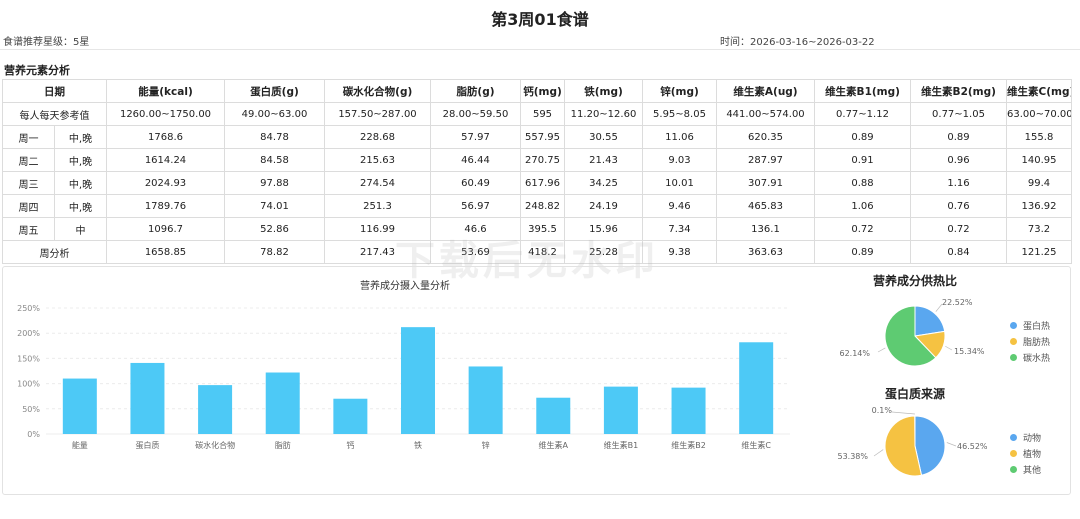  Describe the element at coordinates (542, 160) in the screenshot. I see `table-cell: 270.75` at that location.